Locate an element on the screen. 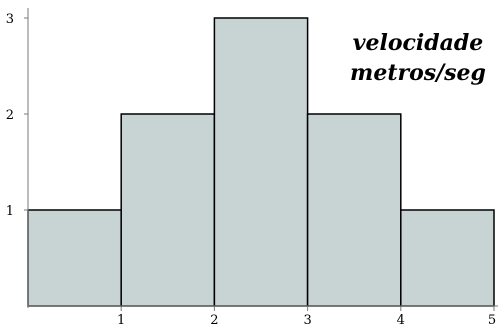 The image size is (500, 326). x-tick-label: 5 is located at coordinates (492, 319).